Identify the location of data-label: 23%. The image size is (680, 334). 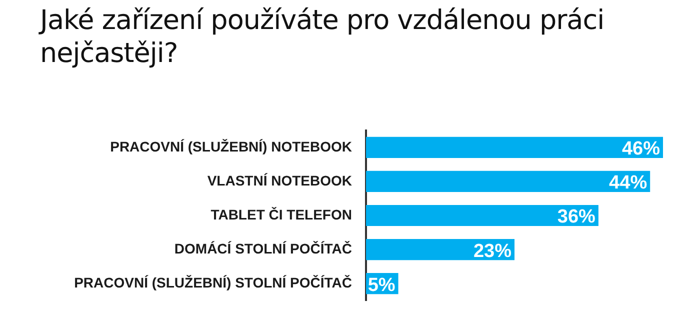
(492, 251).